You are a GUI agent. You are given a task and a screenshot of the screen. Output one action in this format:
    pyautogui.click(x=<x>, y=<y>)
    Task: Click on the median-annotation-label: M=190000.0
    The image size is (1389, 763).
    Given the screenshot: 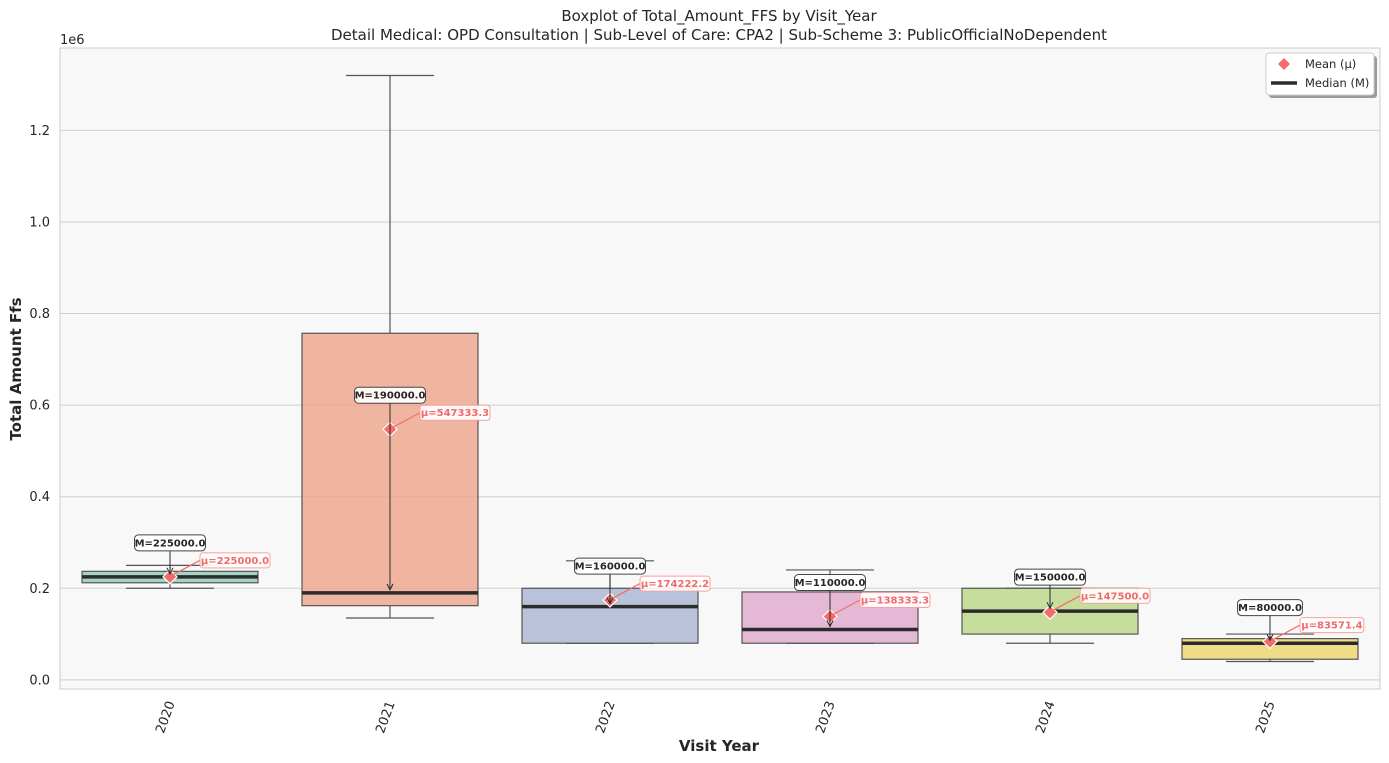 What is the action you would take?
    pyautogui.click(x=390, y=396)
    